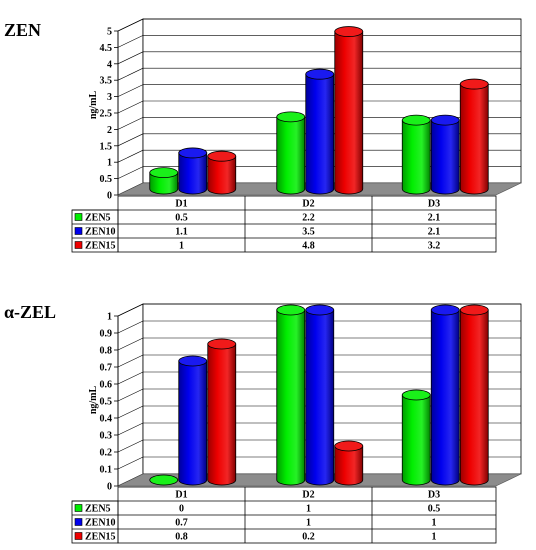 Image resolution: width=536 pixels, height=550 pixels. I want to click on table-cell-value: 4.8, so click(308, 246).